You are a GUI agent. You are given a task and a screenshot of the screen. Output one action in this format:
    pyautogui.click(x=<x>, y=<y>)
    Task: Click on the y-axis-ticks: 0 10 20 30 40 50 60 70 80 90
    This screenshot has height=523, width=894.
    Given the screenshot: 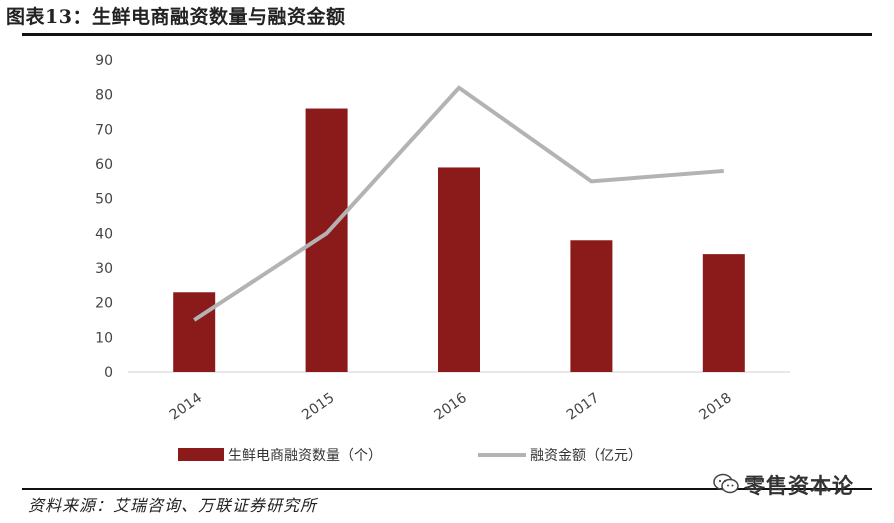 What is the action you would take?
    pyautogui.click(x=104, y=217)
    